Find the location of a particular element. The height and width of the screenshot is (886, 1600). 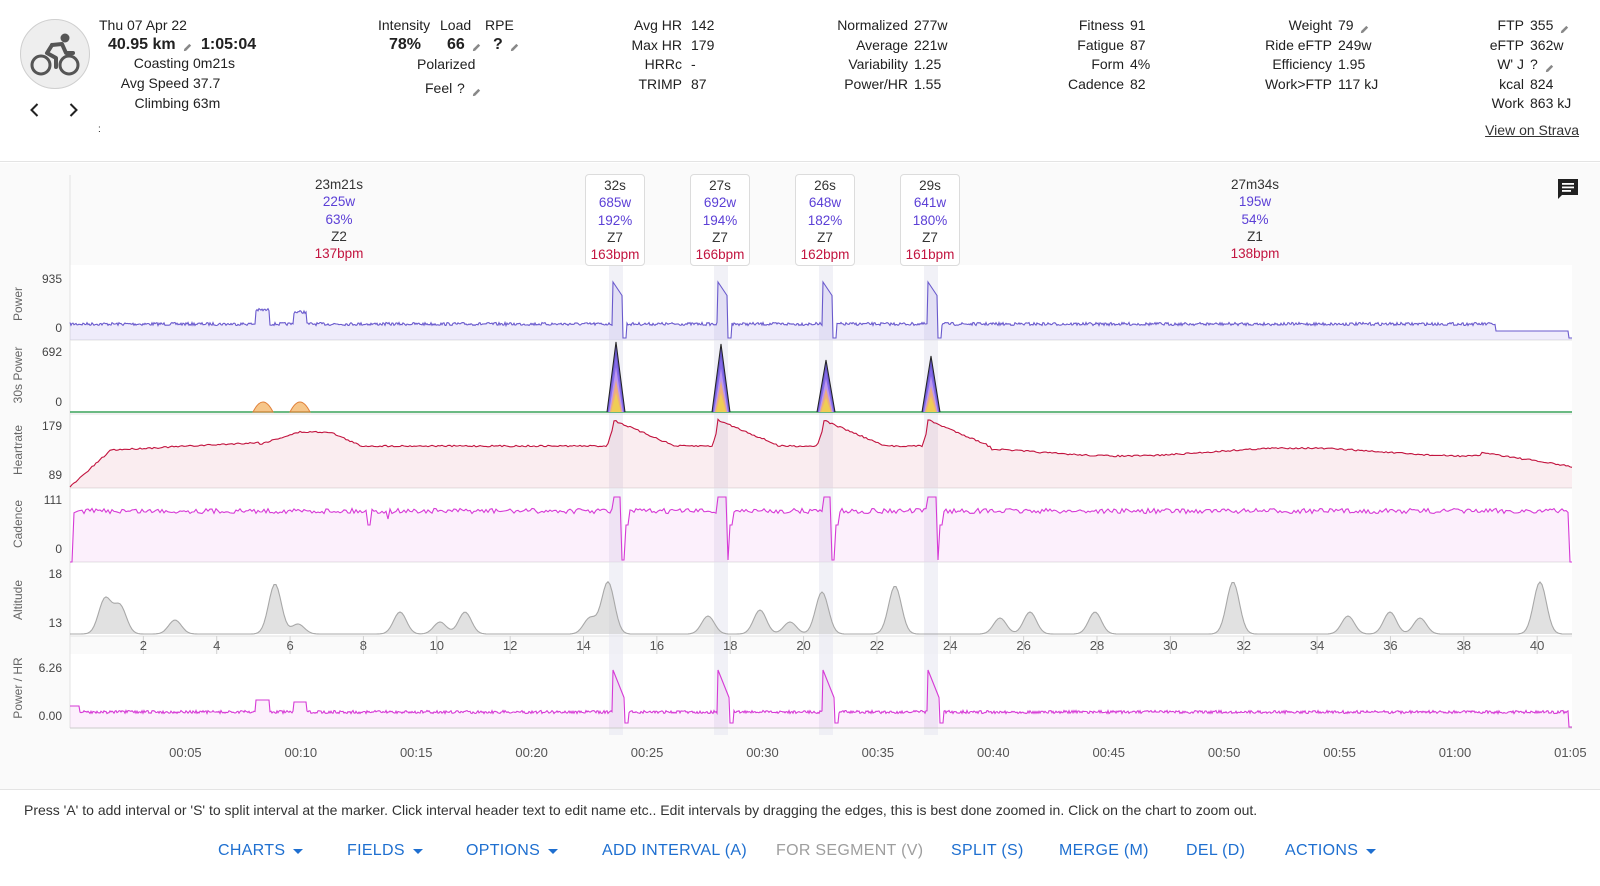

intensity-label: Intensity is located at coordinates (404, 25).